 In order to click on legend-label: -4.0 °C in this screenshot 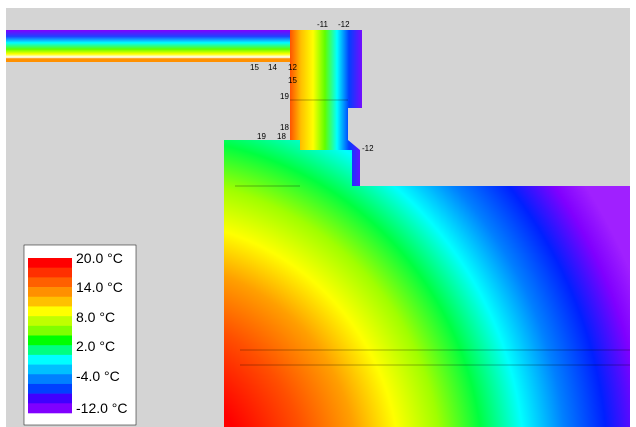, I will do `click(98, 376)`.